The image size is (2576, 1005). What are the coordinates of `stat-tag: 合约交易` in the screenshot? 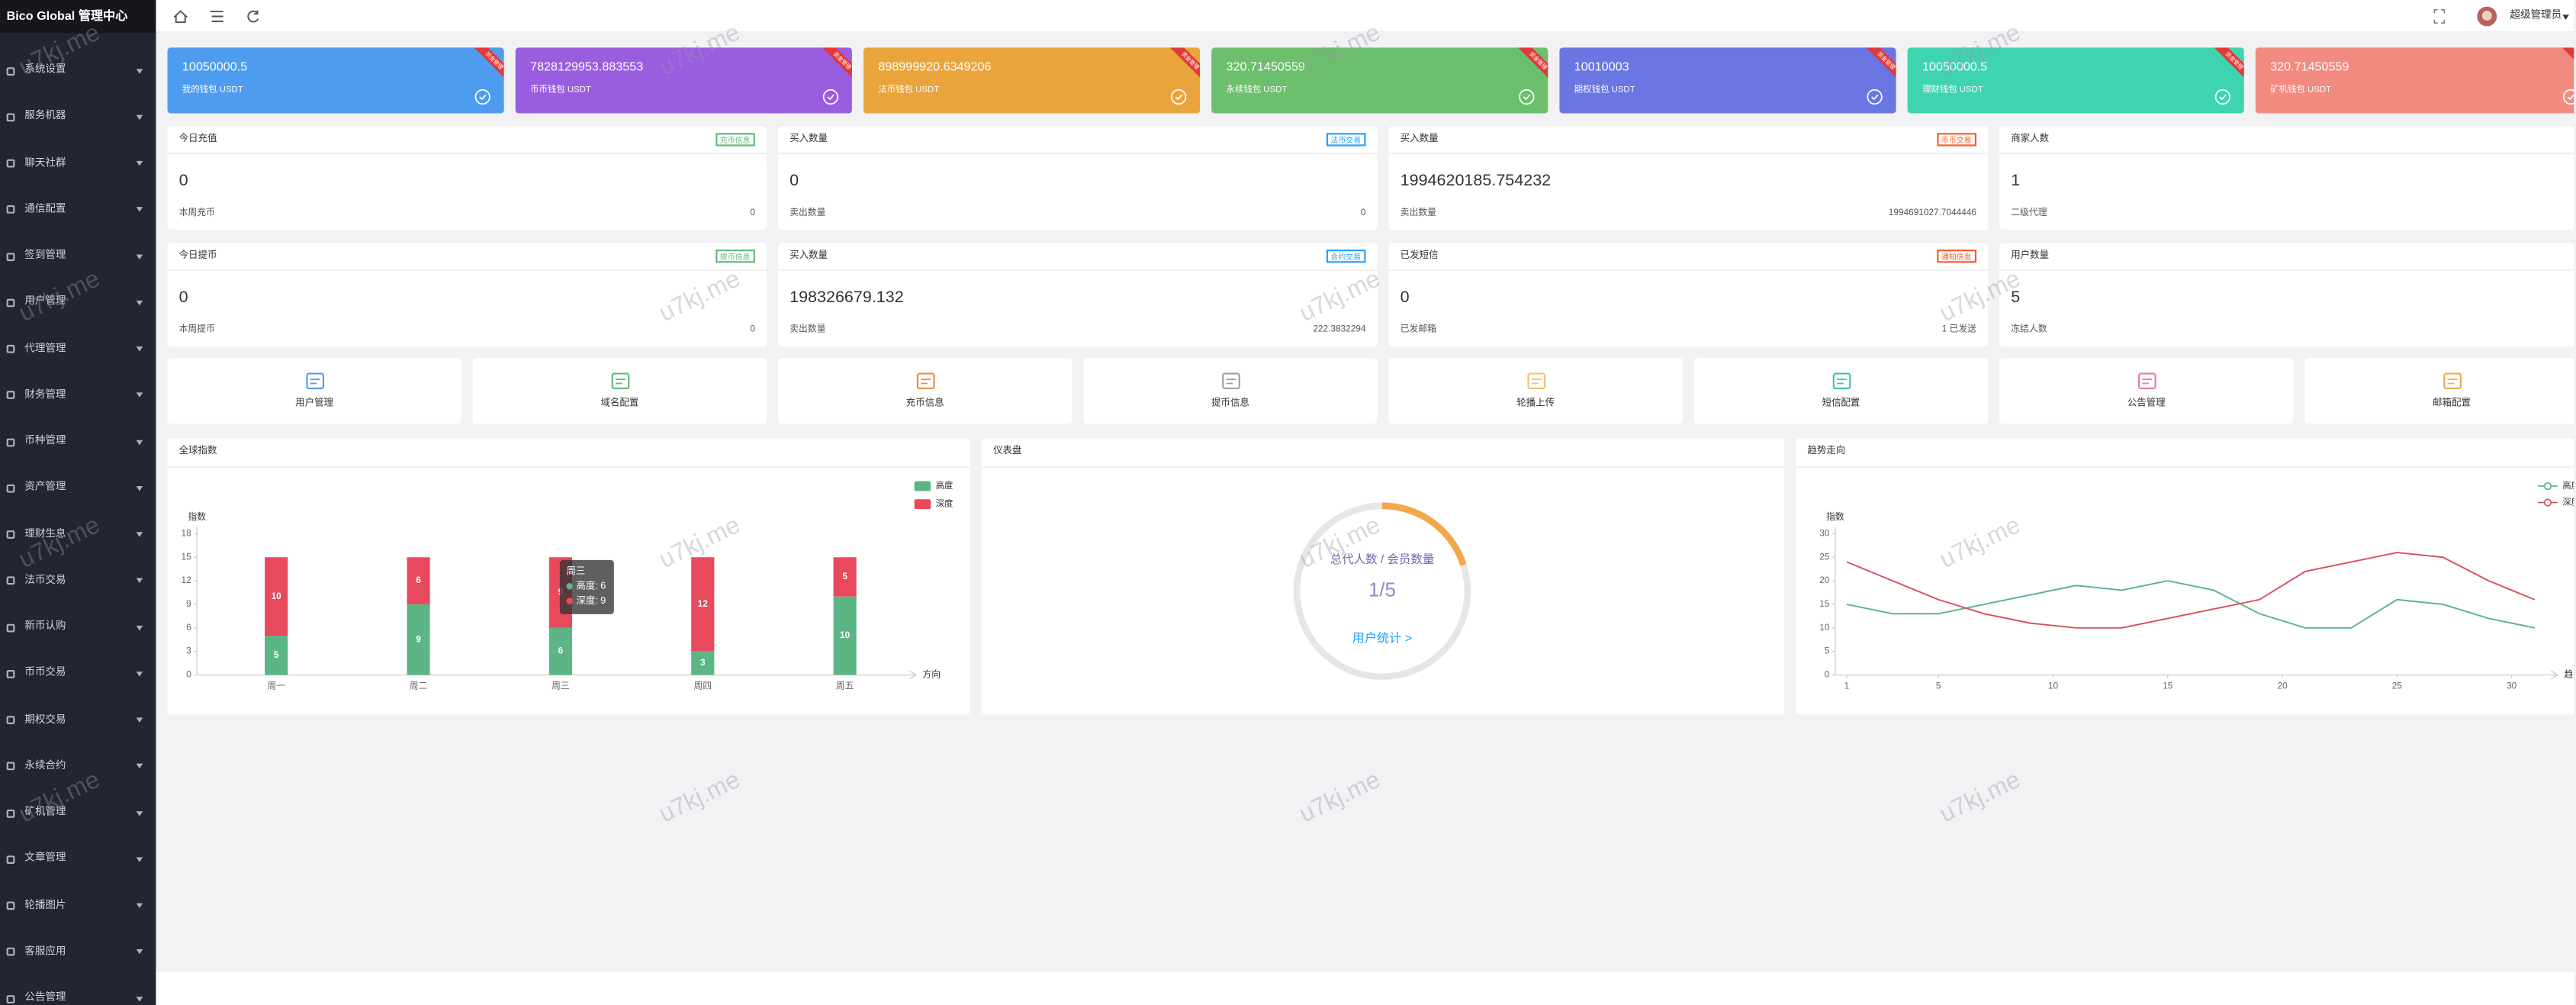 It's located at (1345, 256).